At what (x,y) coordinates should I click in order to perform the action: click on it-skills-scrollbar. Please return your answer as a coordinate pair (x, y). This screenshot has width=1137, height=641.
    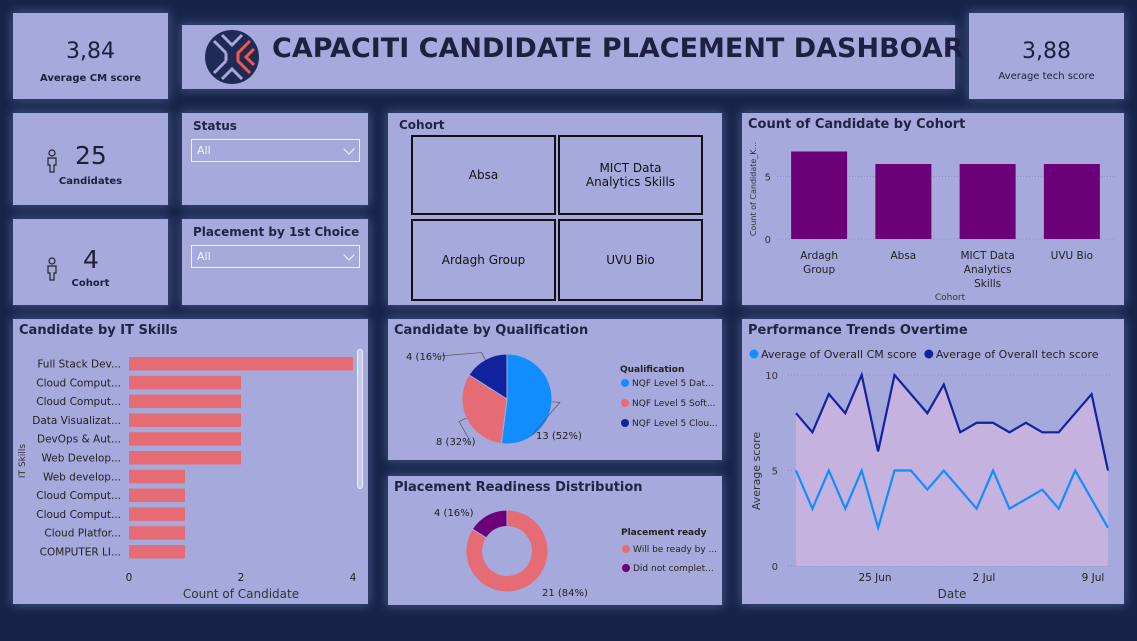
    Looking at the image, I should click on (360, 419).